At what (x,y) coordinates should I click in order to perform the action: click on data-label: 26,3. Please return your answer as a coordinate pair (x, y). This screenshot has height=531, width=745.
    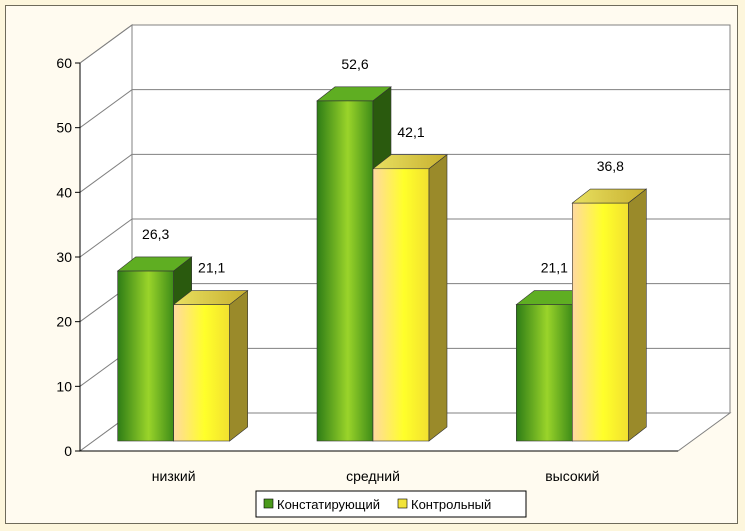
    Looking at the image, I should click on (155, 234).